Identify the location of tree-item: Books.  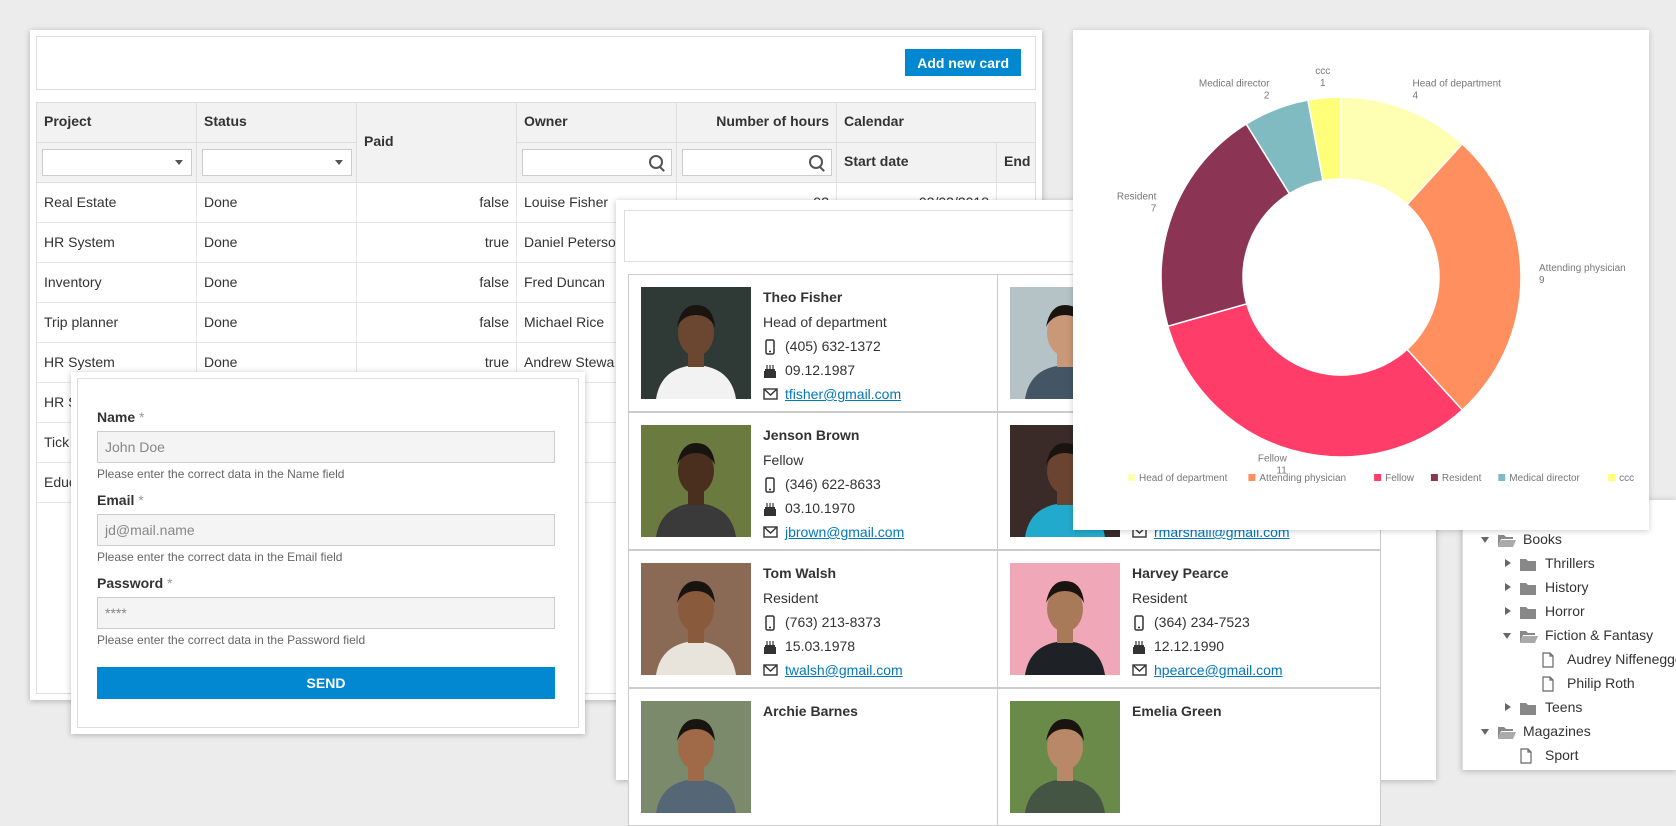
(1569, 539).